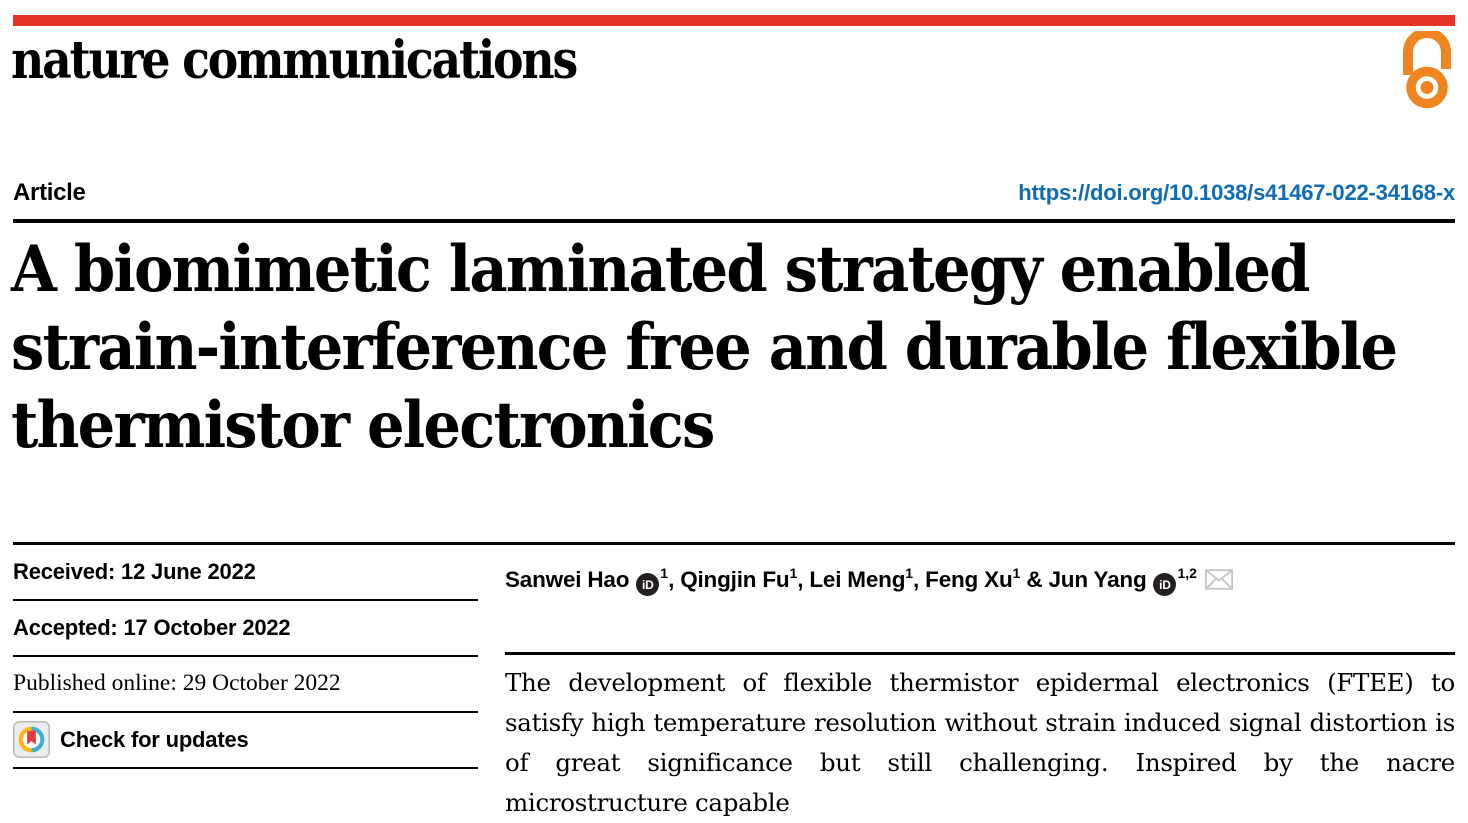 The width and height of the screenshot is (1468, 823). I want to click on journal-logo: nature communications, so click(294, 60).